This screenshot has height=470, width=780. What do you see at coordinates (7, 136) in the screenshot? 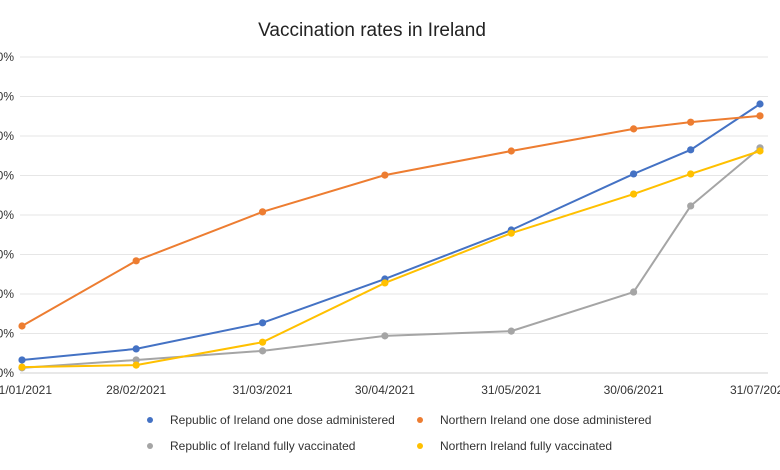
I see `y-tick-label: 60%` at bounding box center [7, 136].